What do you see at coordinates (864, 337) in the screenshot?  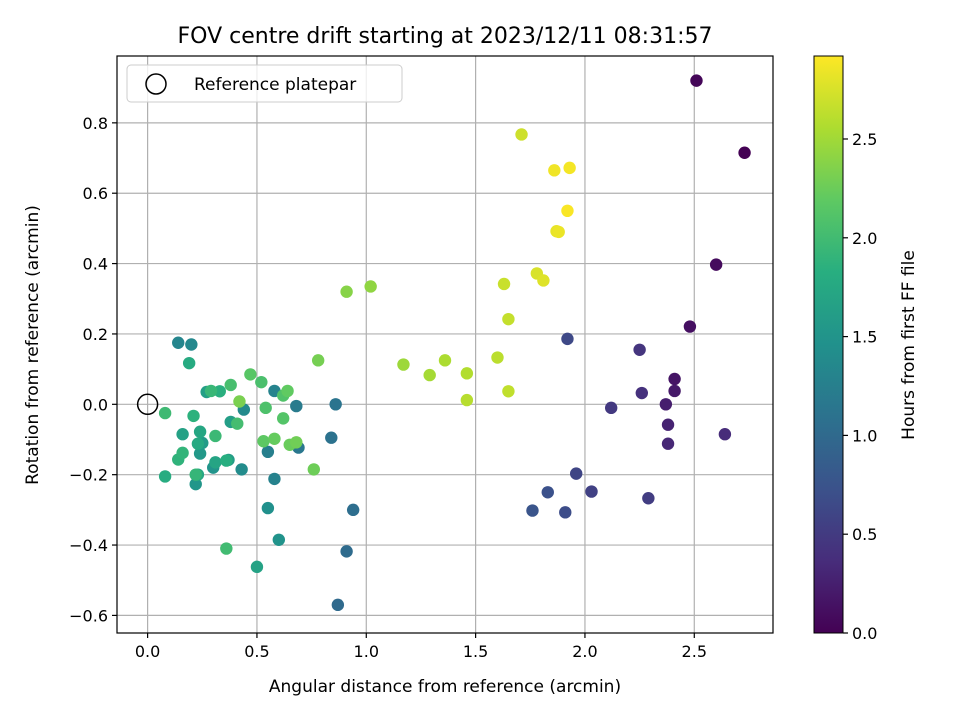 I see `colorbar-tick-label: 1.5` at bounding box center [864, 337].